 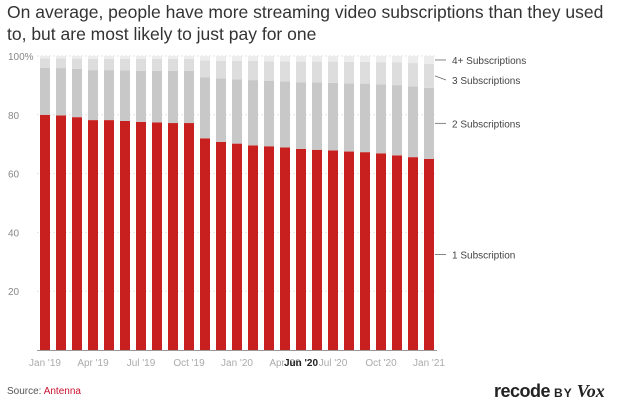 I want to click on recode-logo: recode, so click(x=522, y=391).